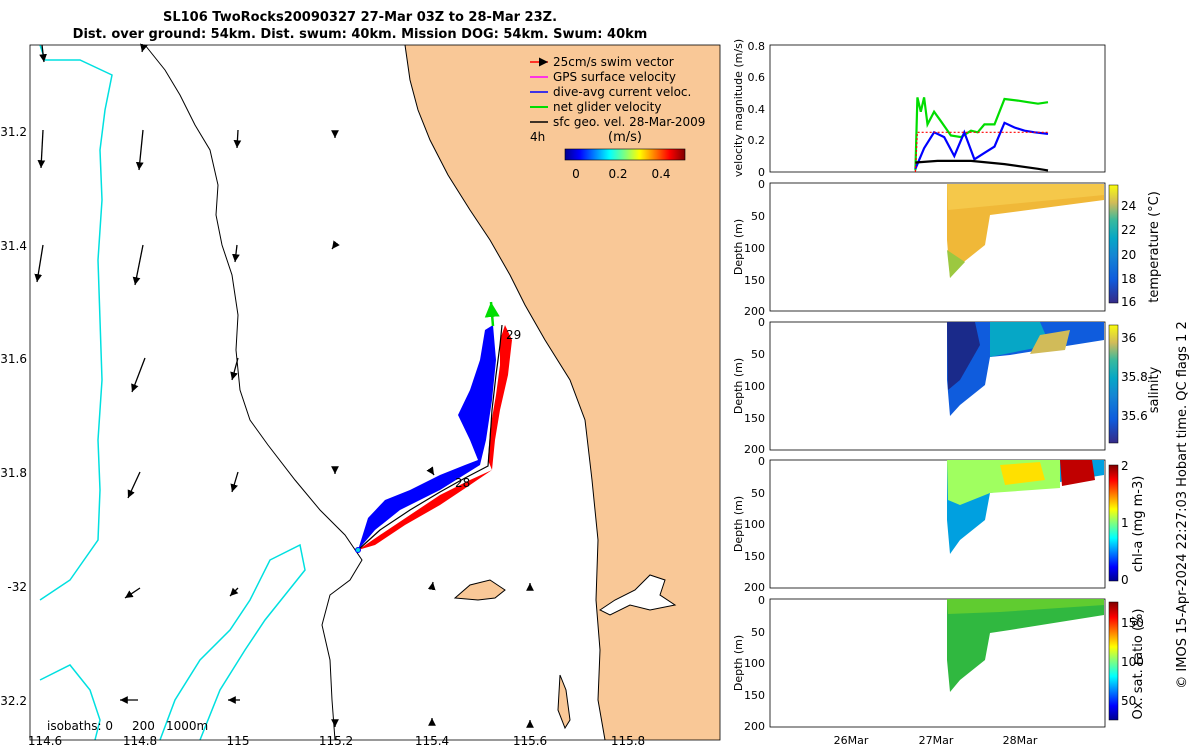  Describe the element at coordinates (738, 247) in the screenshot. I see `temperature-ylabel: Depth (m)` at that location.